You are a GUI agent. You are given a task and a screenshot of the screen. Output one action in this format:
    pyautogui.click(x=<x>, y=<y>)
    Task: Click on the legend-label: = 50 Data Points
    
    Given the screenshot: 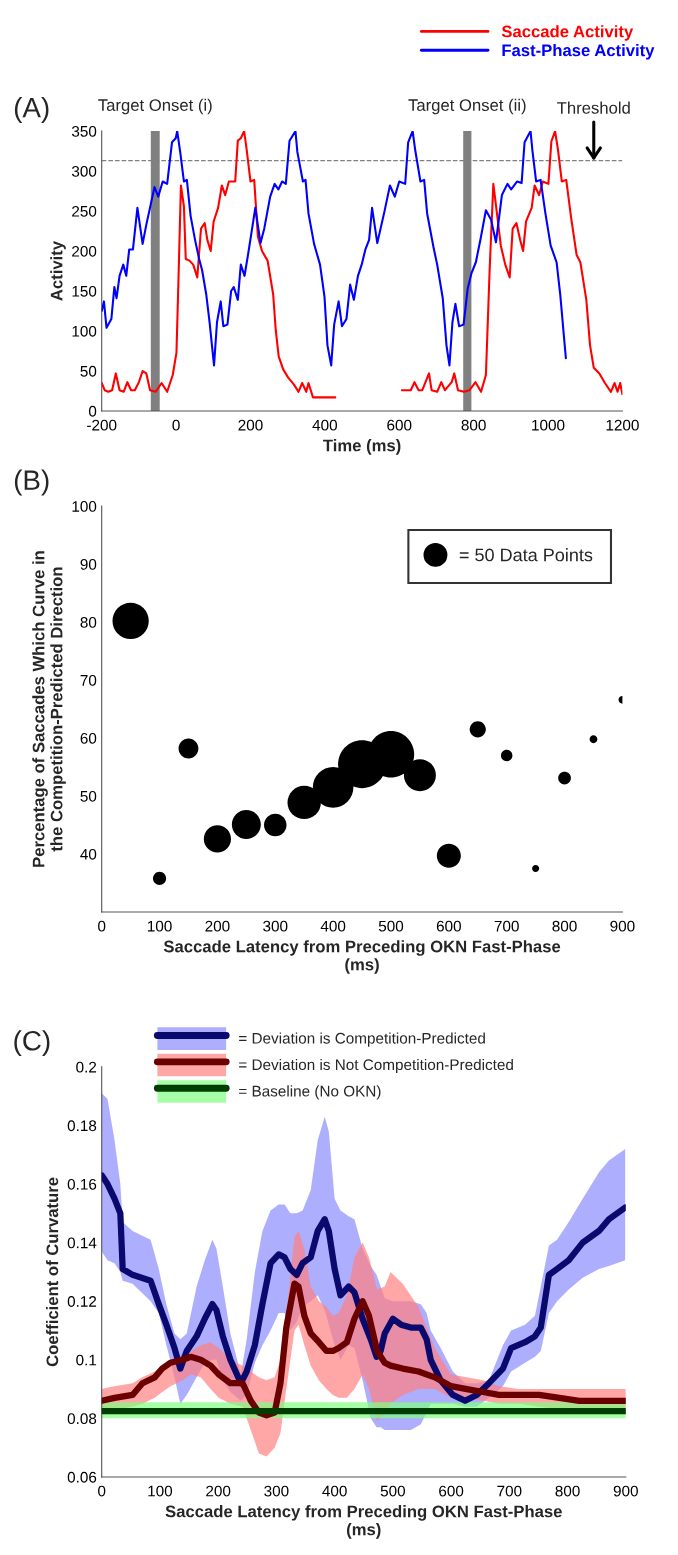 What is the action you would take?
    pyautogui.click(x=526, y=555)
    